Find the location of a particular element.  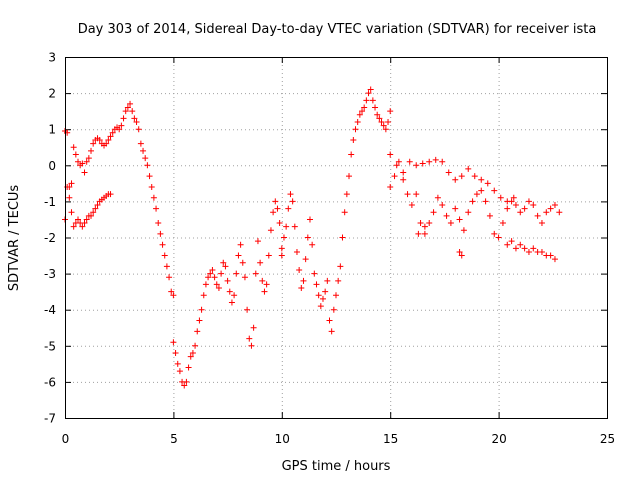

y-axis-label: SDTVAR / TECUs is located at coordinates (14, 238).